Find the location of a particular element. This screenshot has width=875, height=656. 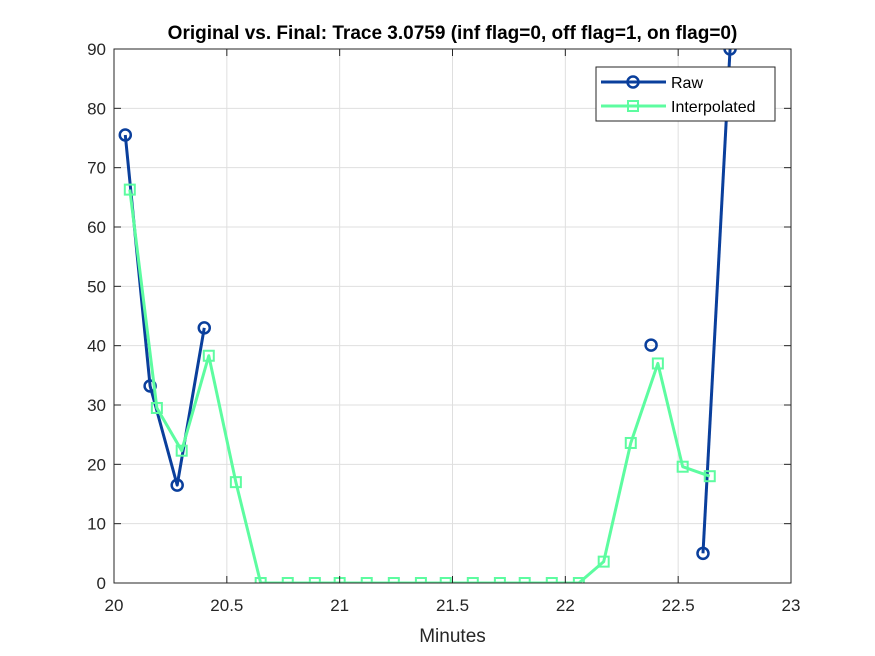

legend-box is located at coordinates (685, 94).